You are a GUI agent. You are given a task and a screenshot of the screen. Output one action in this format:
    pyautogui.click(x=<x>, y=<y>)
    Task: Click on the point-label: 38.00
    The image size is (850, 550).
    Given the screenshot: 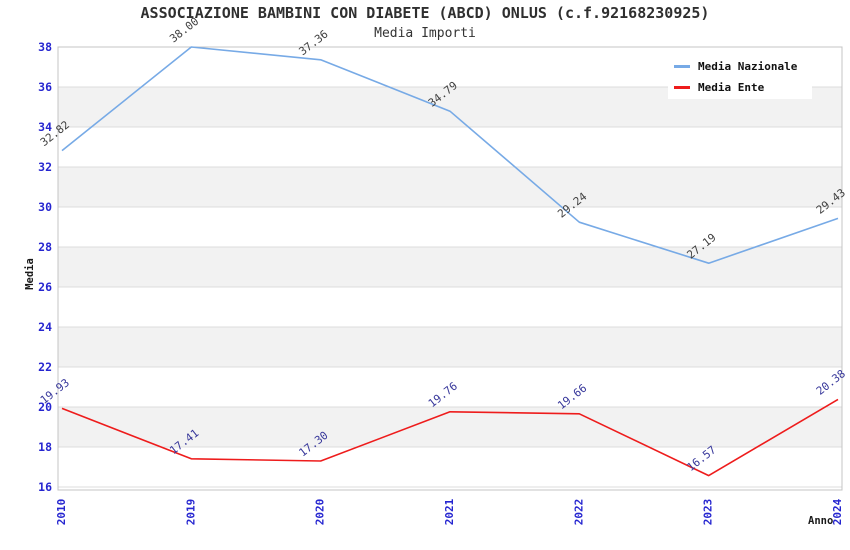 What is the action you would take?
    pyautogui.click(x=184, y=30)
    